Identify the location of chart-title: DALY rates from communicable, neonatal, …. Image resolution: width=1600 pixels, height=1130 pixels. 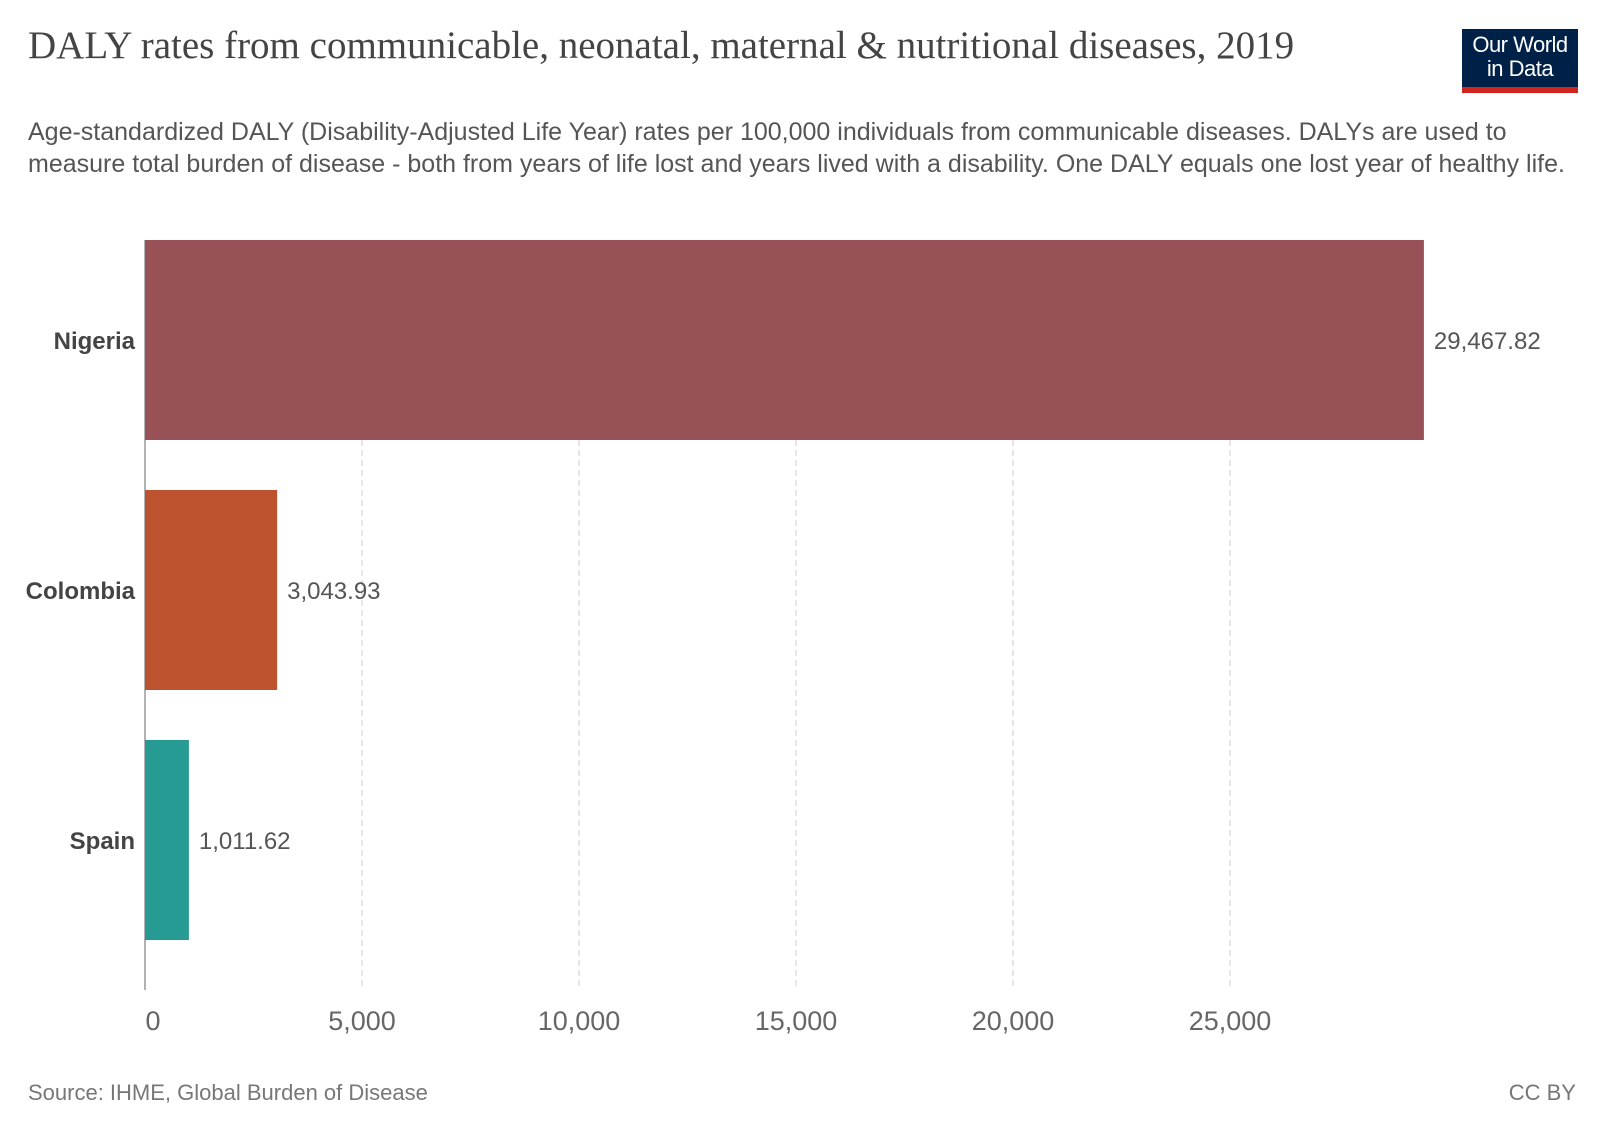
(661, 45).